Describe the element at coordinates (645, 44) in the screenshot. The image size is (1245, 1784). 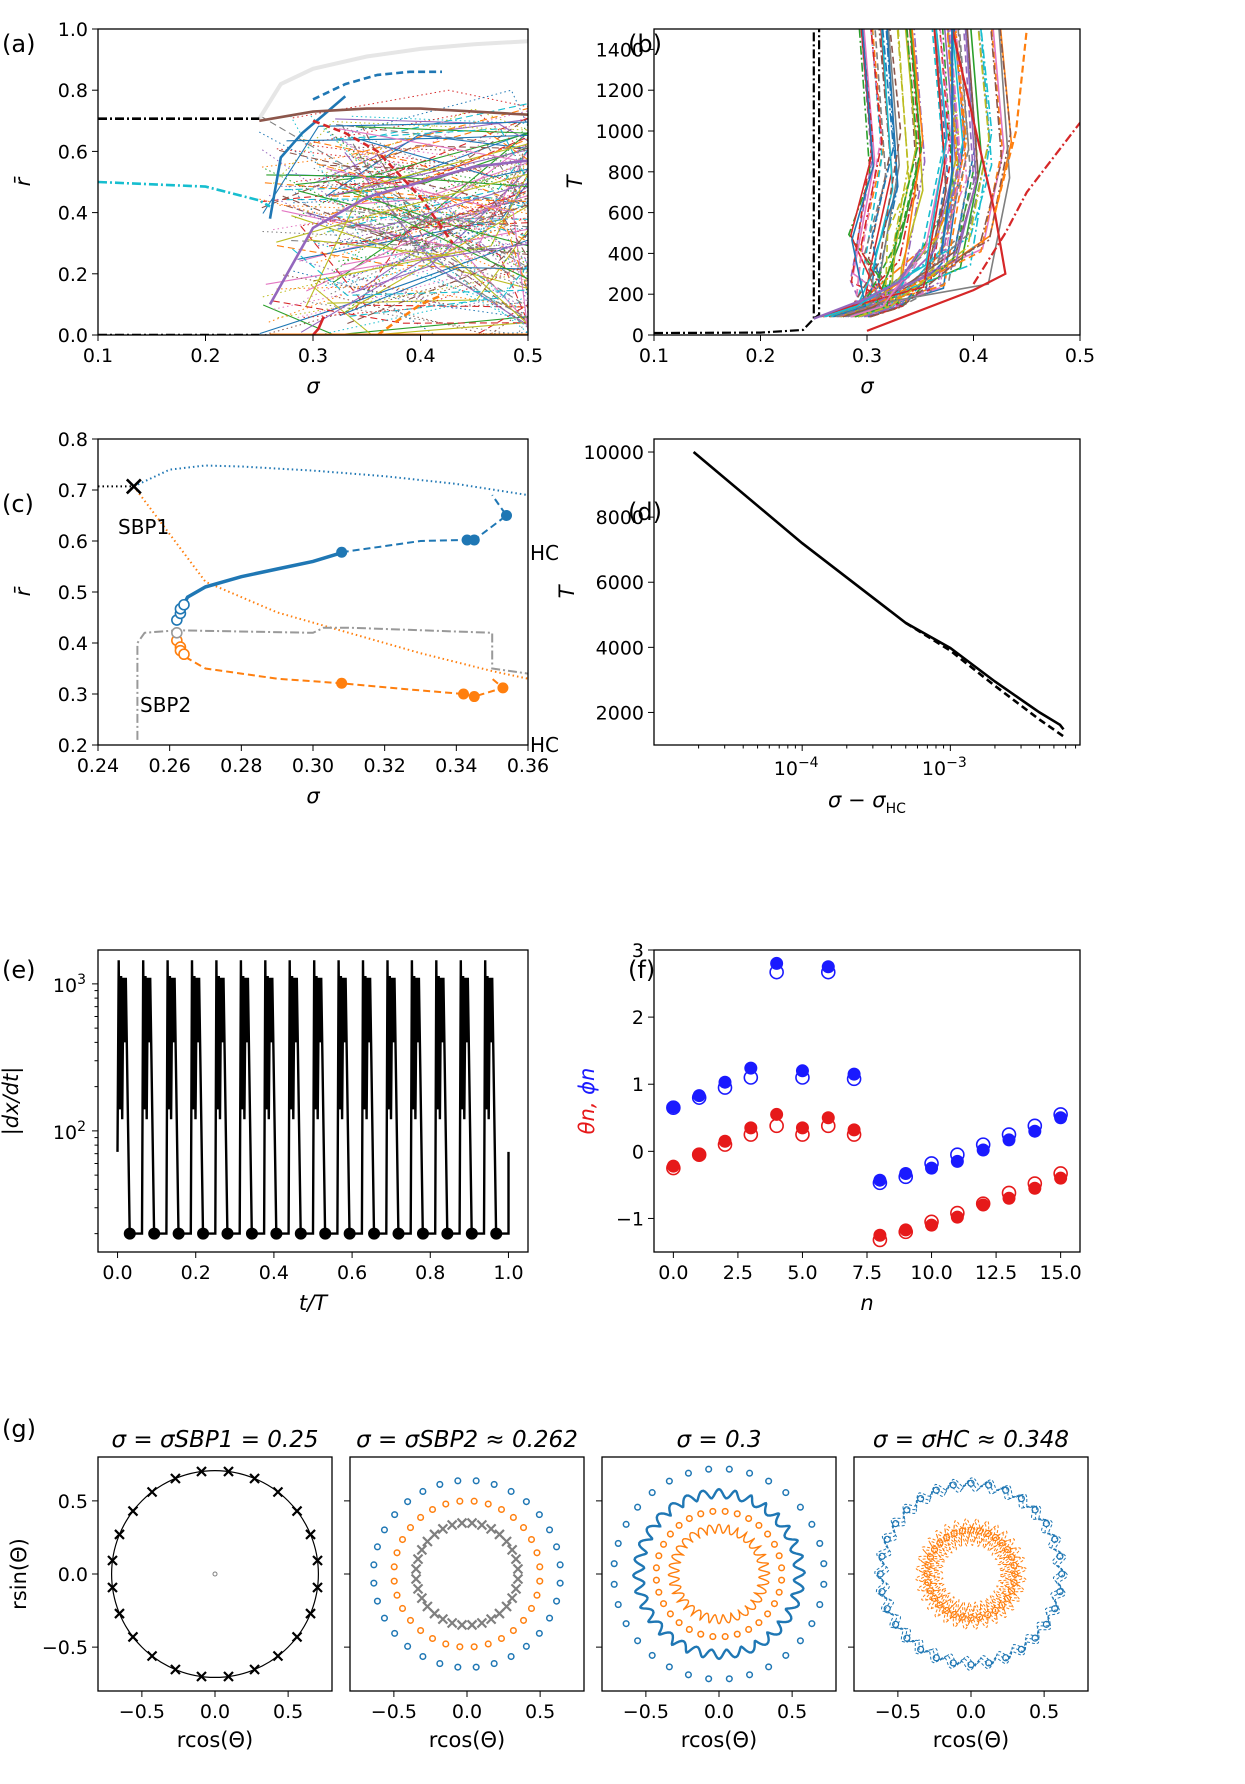
I see `panel-label-b: (b)` at that location.